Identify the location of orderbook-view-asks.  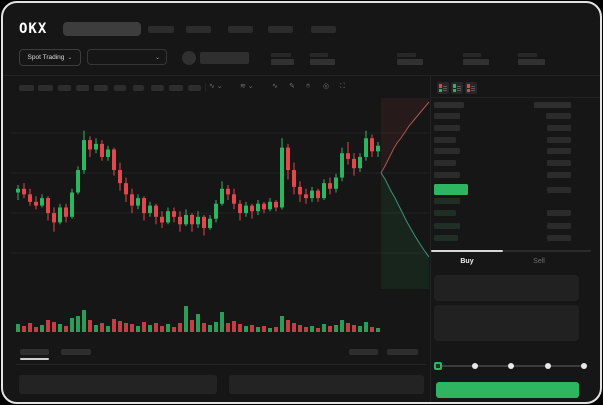
(471, 88).